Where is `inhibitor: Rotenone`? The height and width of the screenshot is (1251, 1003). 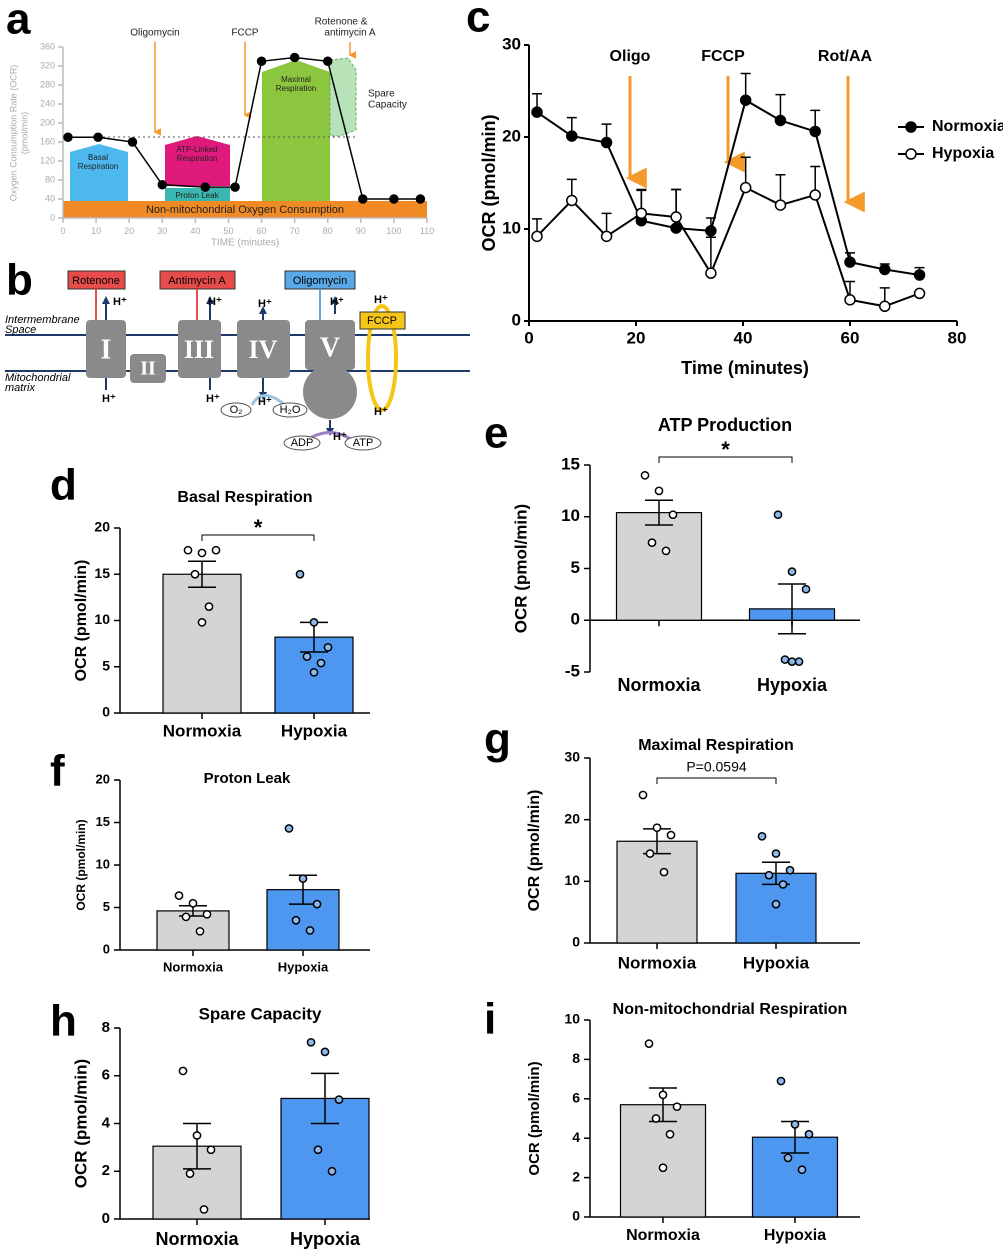 inhibitor: Rotenone is located at coordinates (96, 281).